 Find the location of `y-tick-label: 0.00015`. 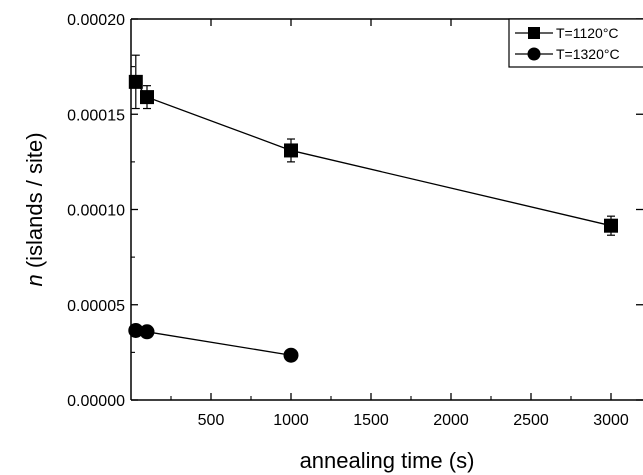

y-tick-label: 0.00015 is located at coordinates (96, 115).